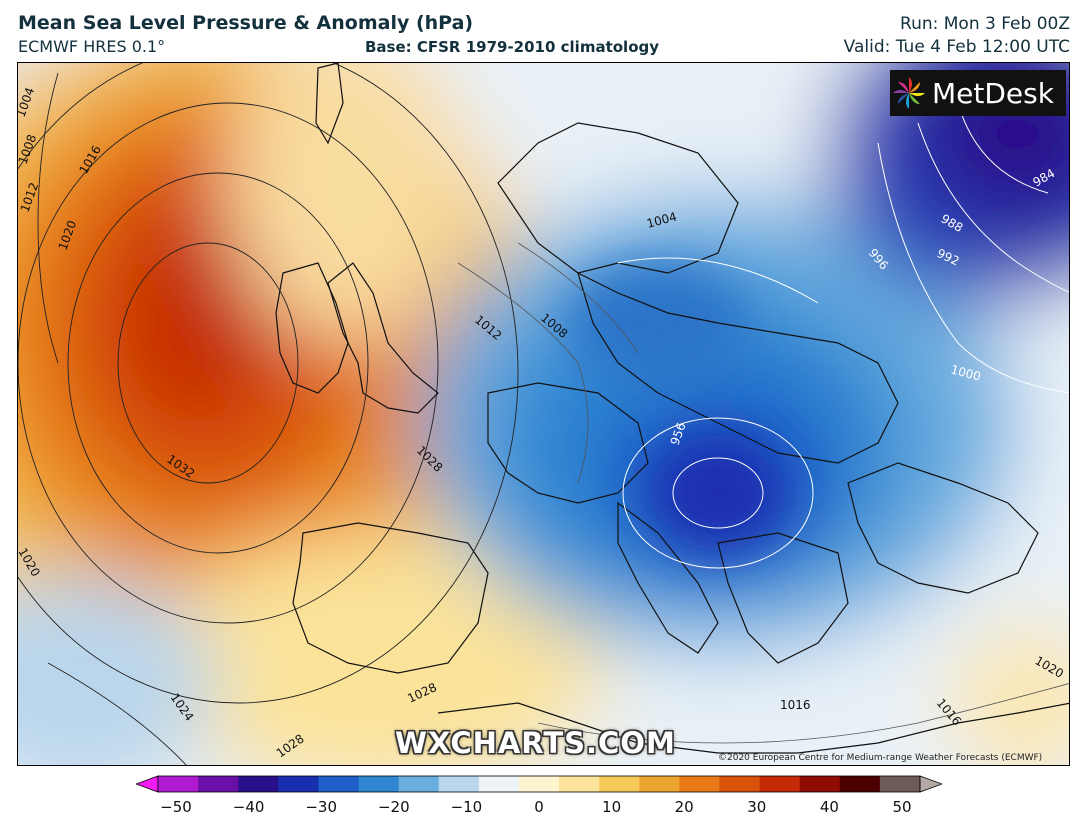 The height and width of the screenshot is (833, 1088). I want to click on watermark: WXCHARTS.COM, so click(535, 743).